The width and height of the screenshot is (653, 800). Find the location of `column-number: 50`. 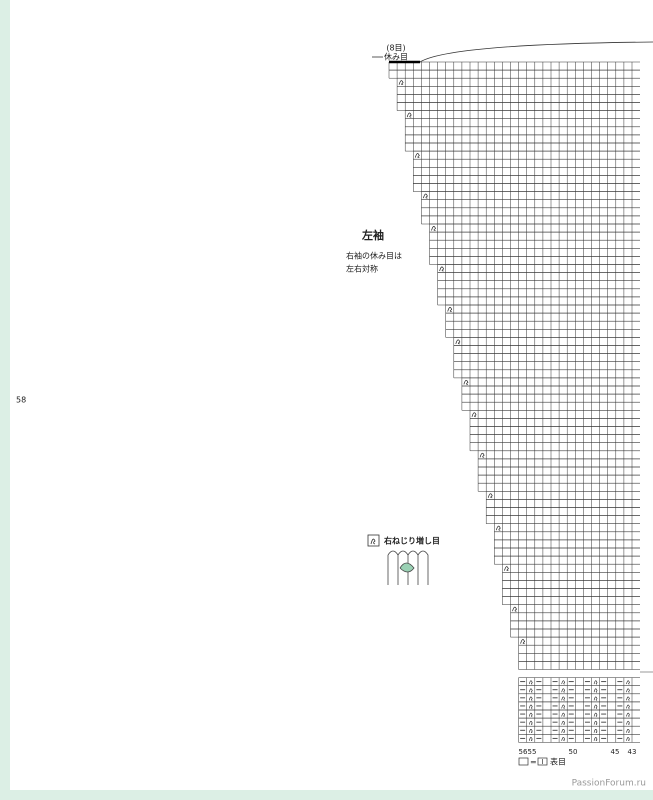

column-number: 50 is located at coordinates (573, 752).